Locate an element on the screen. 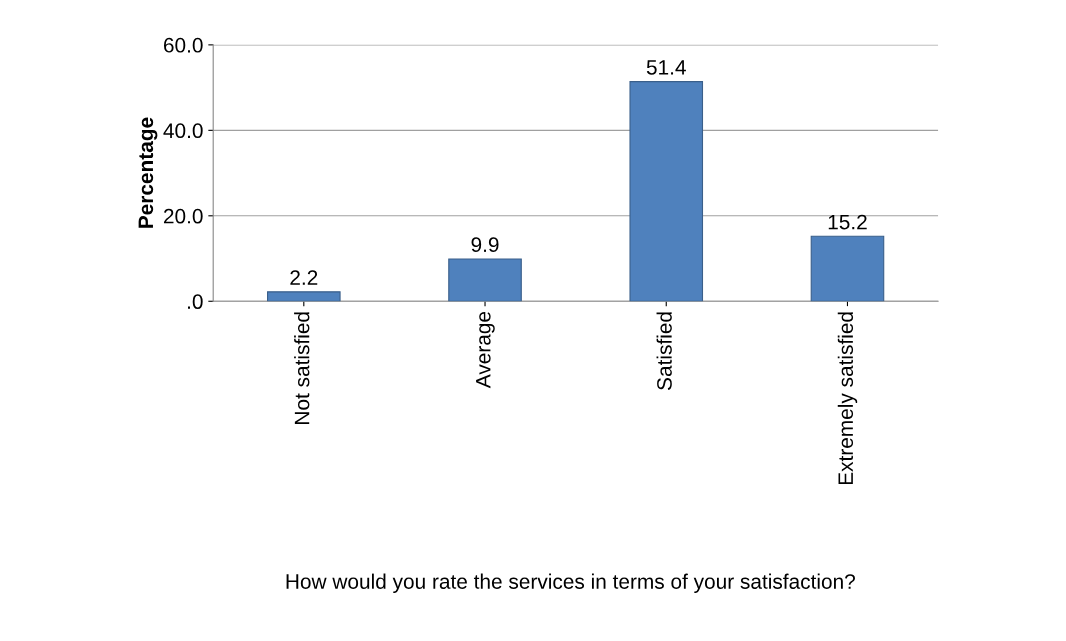 This screenshot has width=1066, height=641. x-tick-label: Extremely satisfied is located at coordinates (847, 398).